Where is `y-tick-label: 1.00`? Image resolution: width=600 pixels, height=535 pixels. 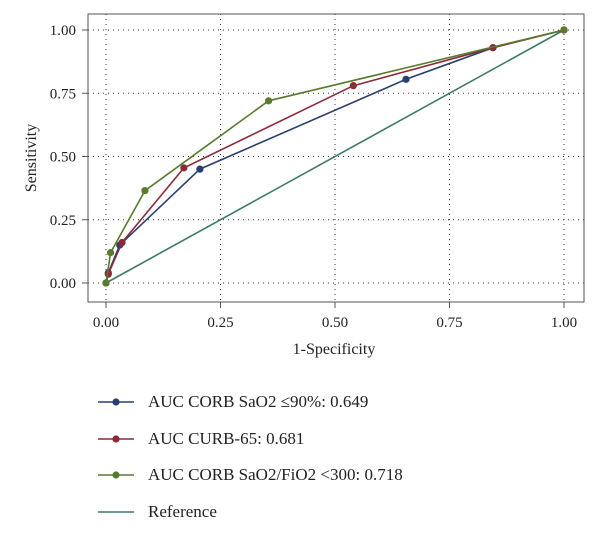 y-tick-label: 1.00 is located at coordinates (63, 31).